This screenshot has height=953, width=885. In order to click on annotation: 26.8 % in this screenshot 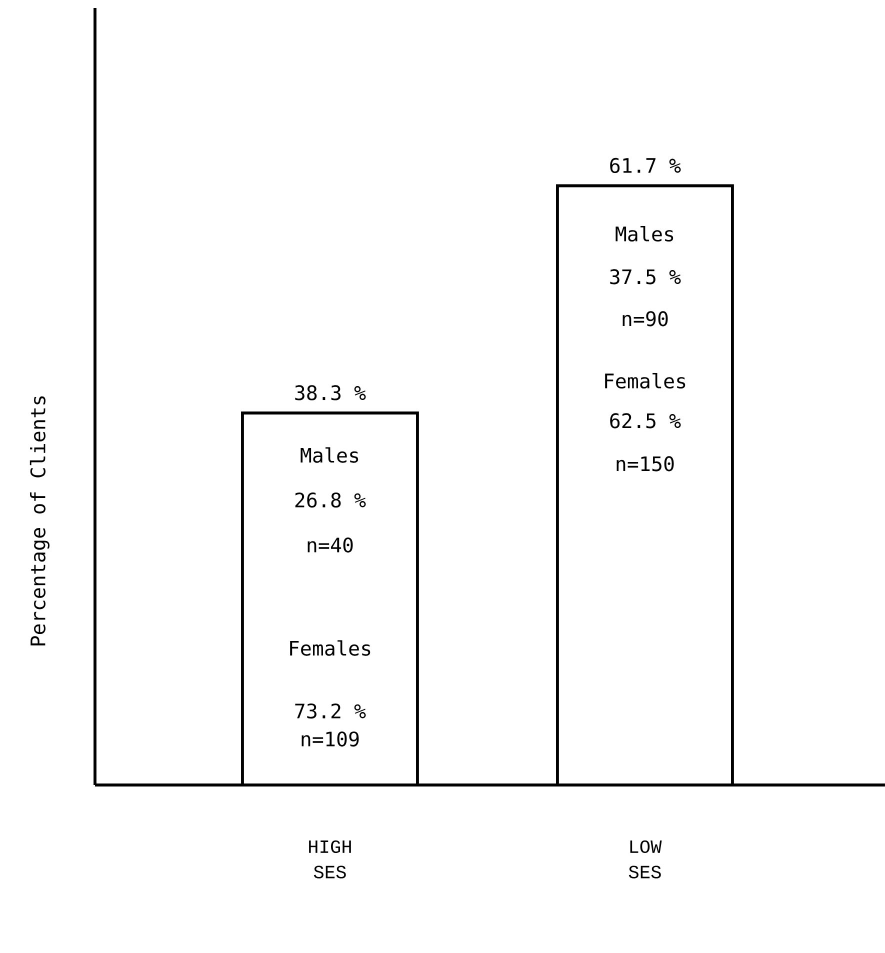, I will do `click(330, 500)`.